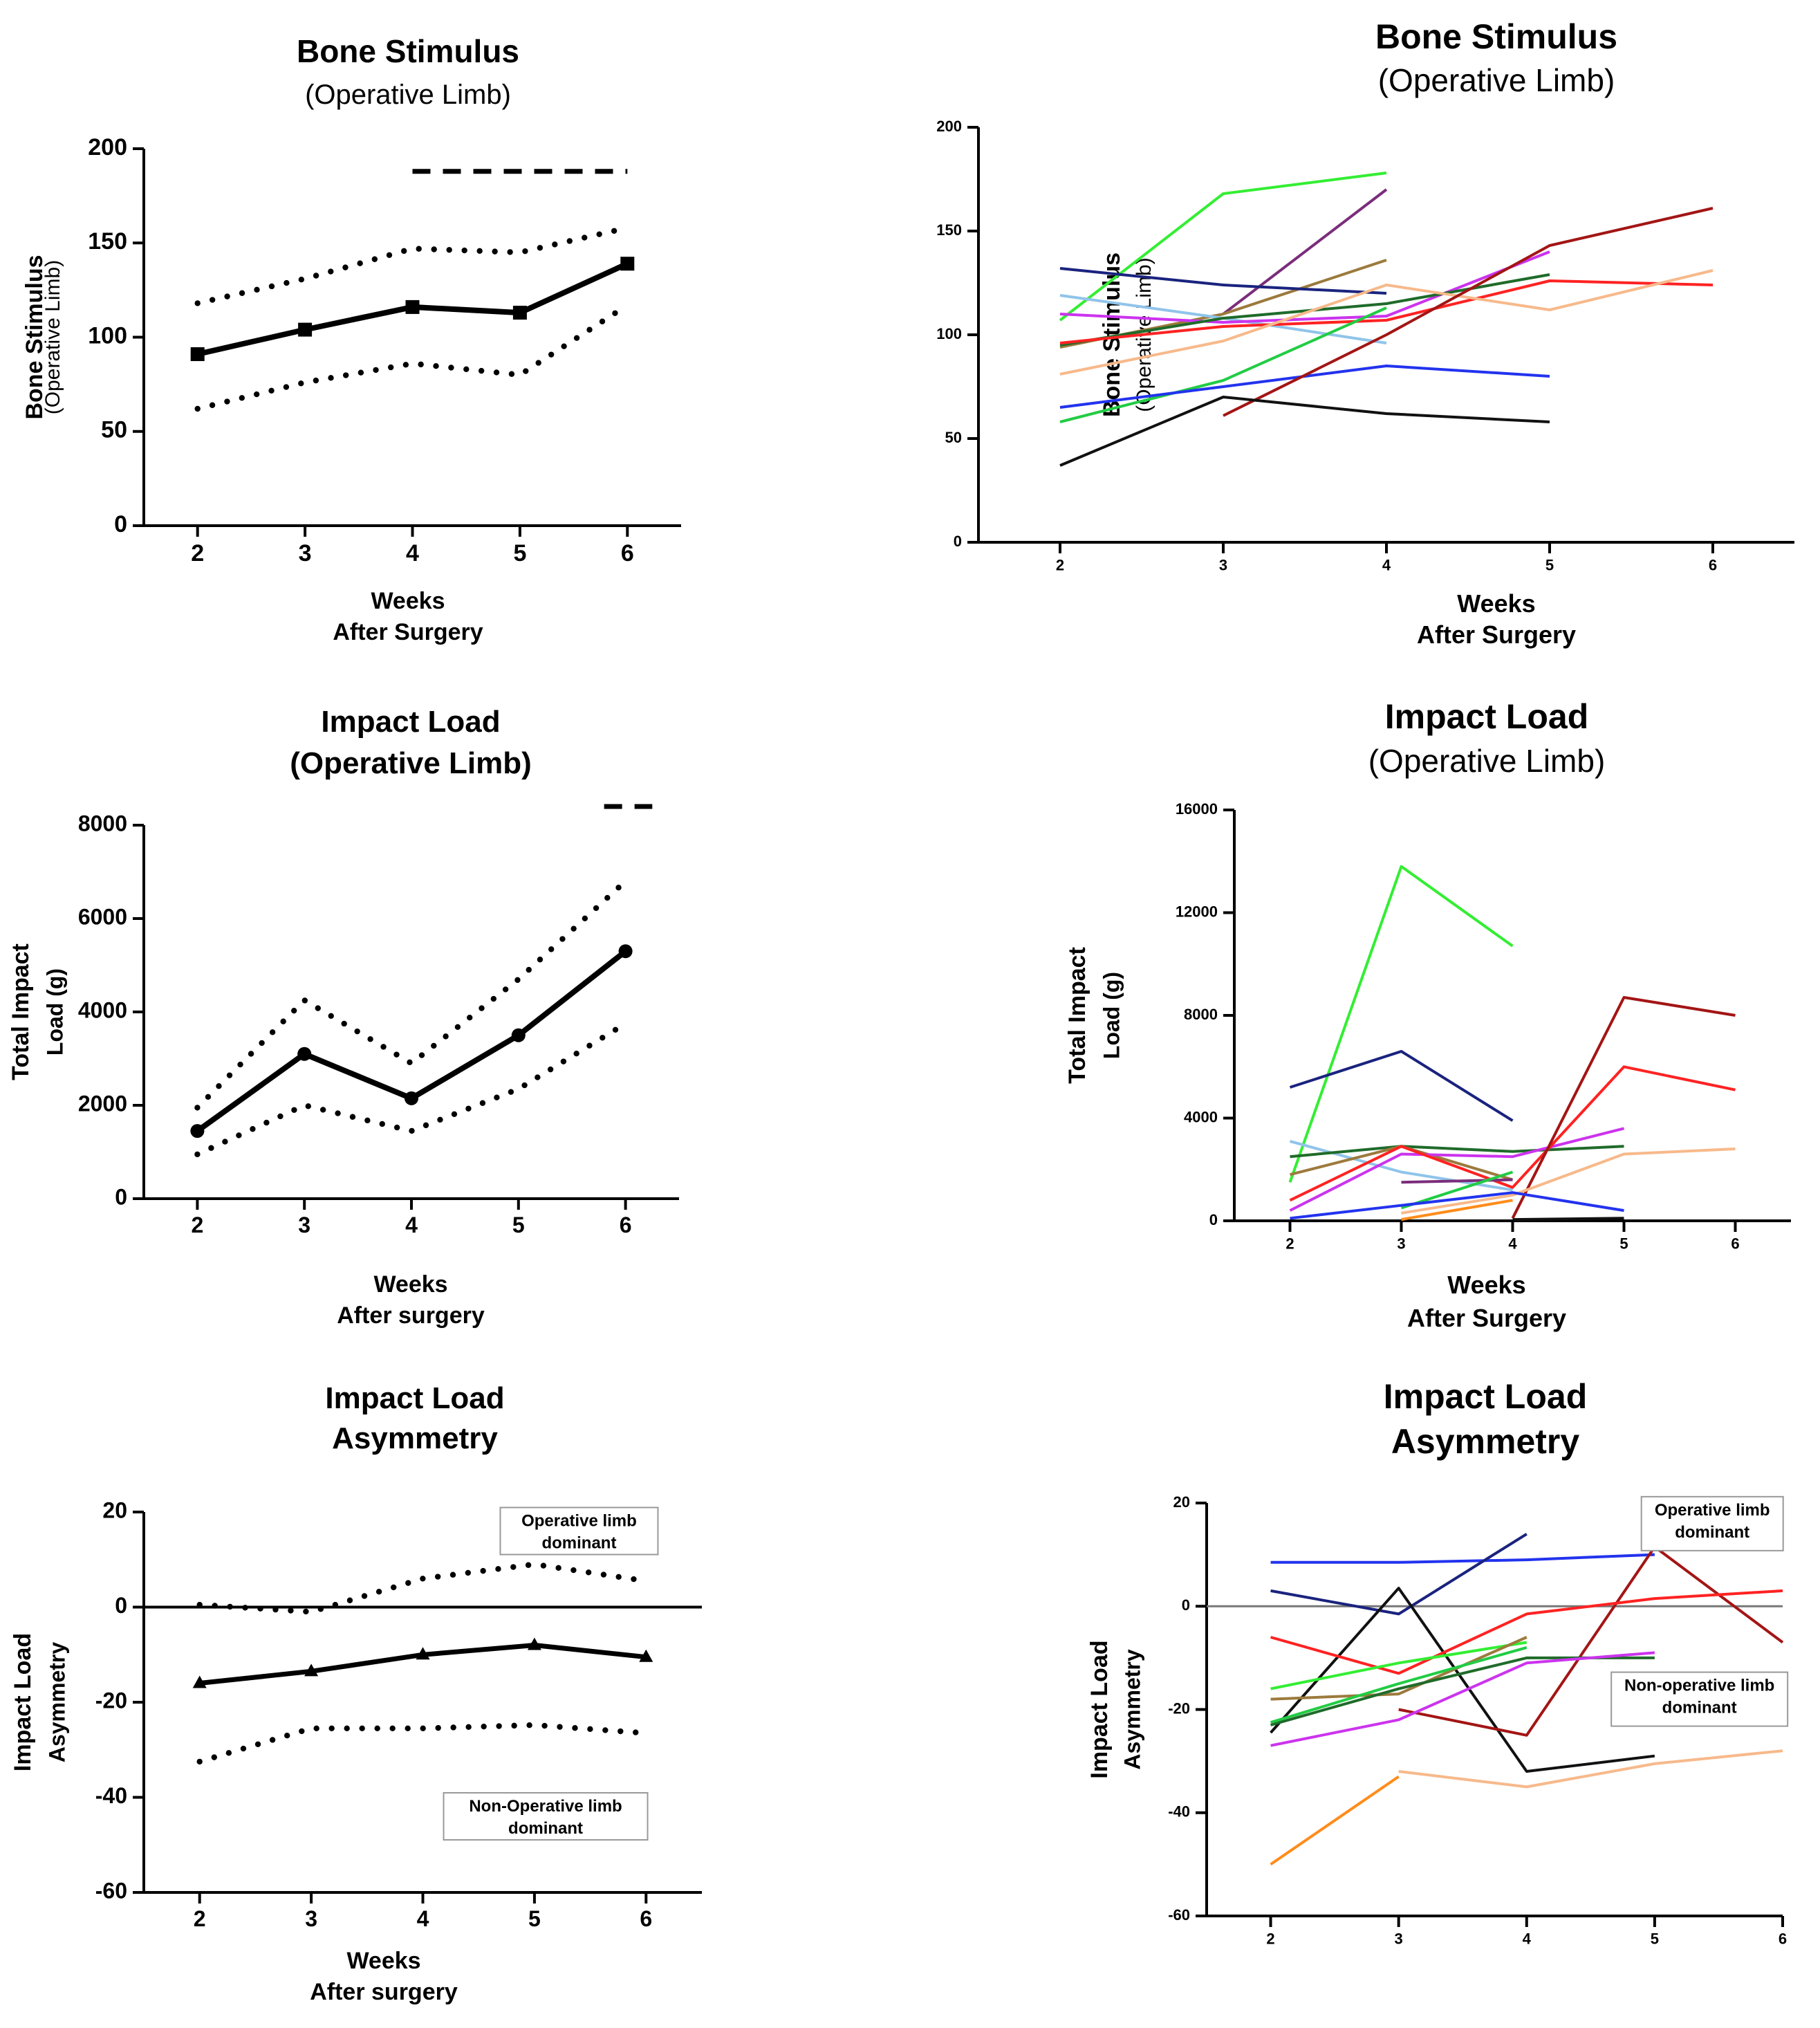 The width and height of the screenshot is (1820, 2028). I want to click on y-tick-label: 8000, so click(102, 824).